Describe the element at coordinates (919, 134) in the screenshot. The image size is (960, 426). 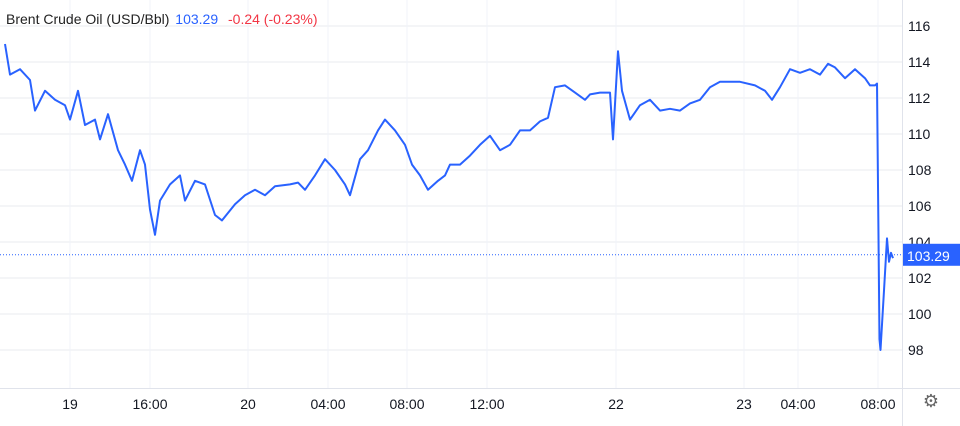
I see `y-tick-label: 110` at that location.